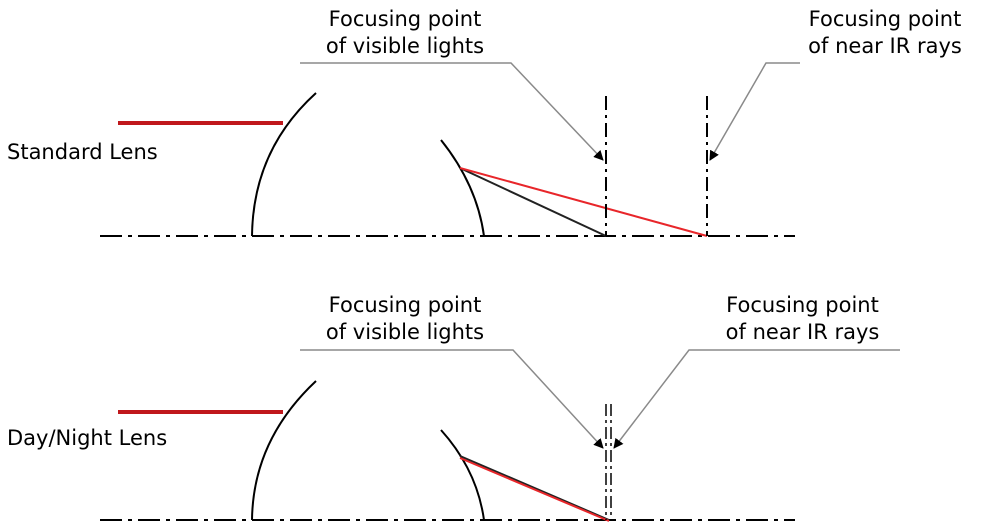  What do you see at coordinates (885, 33) in the screenshot?
I see `standard-ir-focus-callout: Focusing point of near IR rays` at bounding box center [885, 33].